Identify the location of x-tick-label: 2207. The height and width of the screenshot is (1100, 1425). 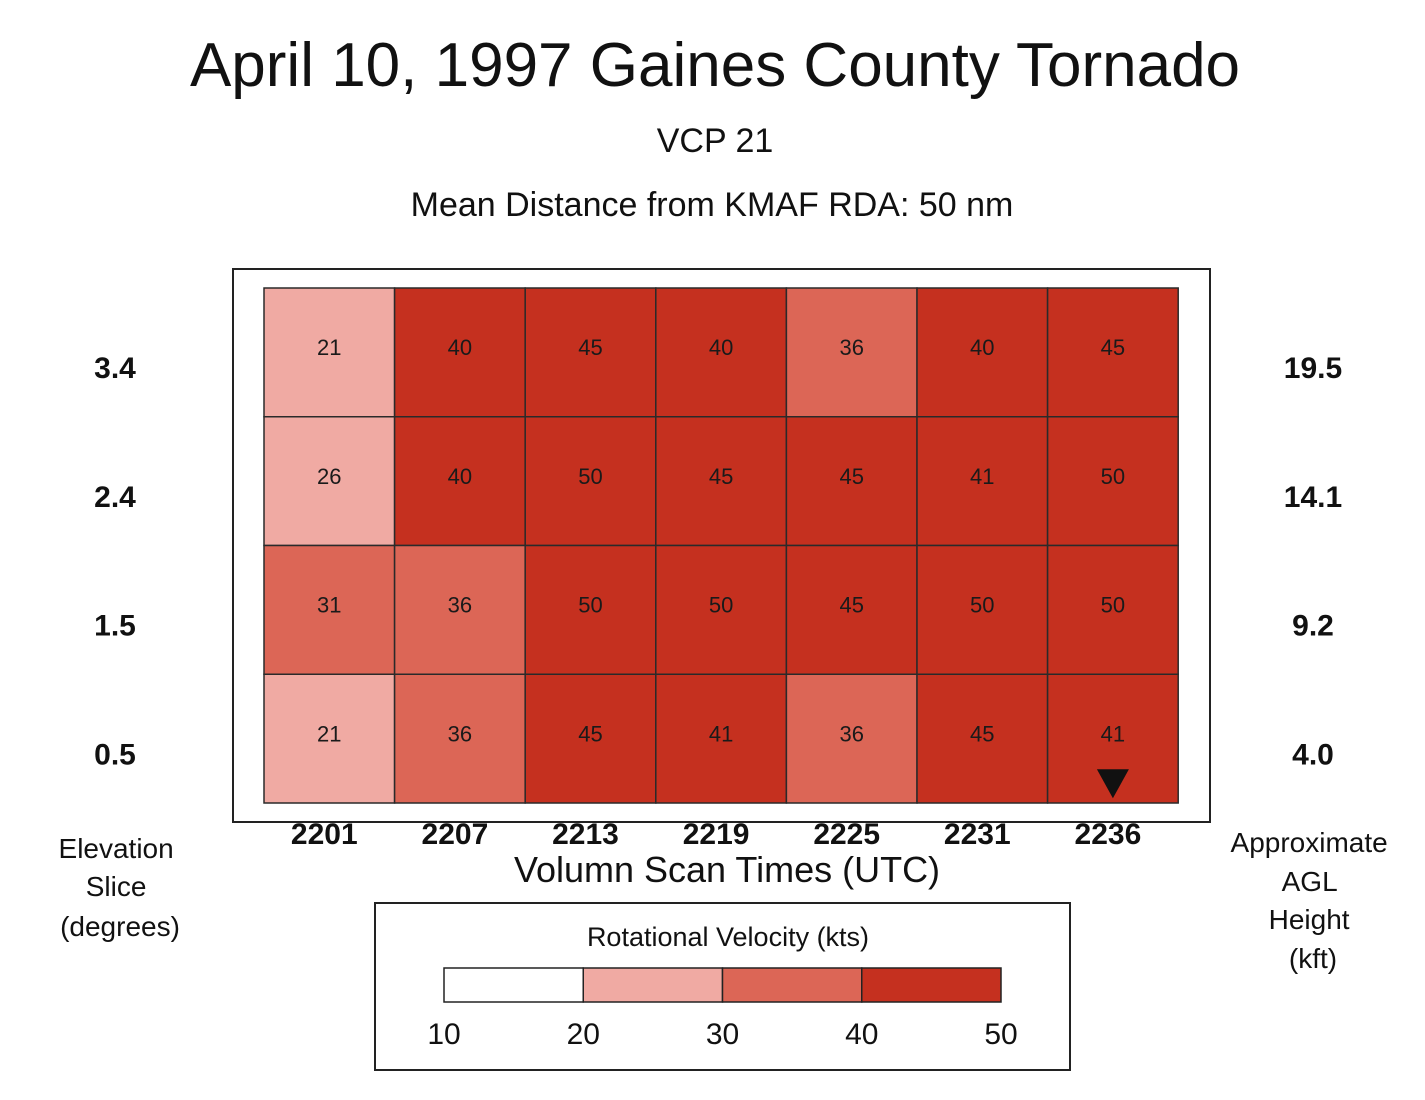
(455, 834).